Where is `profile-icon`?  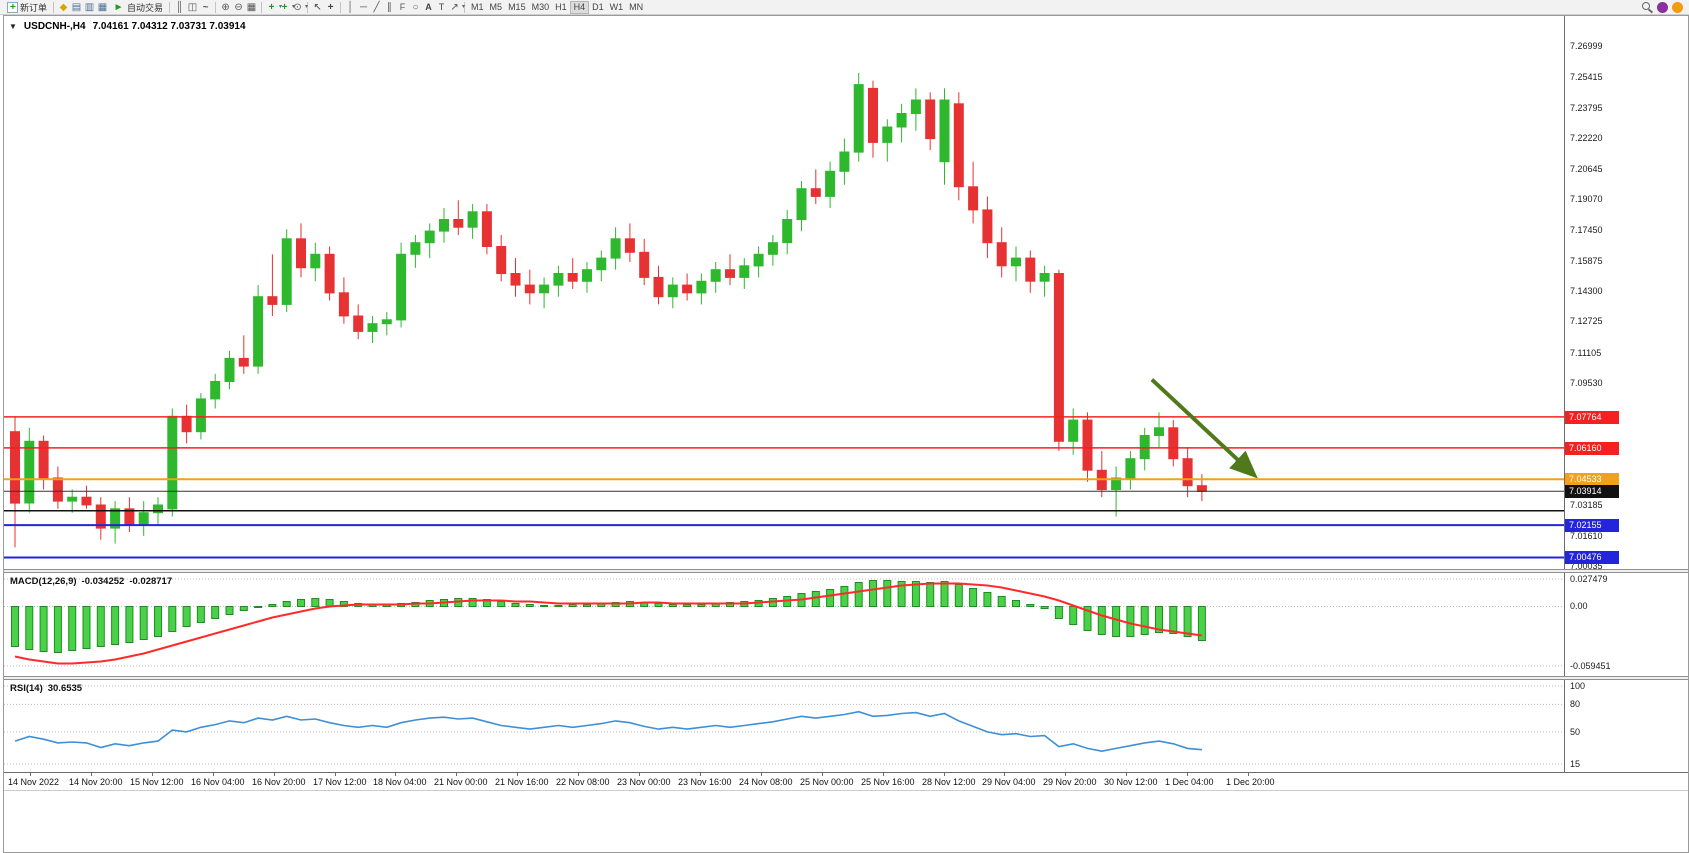 profile-icon is located at coordinates (1677, 7).